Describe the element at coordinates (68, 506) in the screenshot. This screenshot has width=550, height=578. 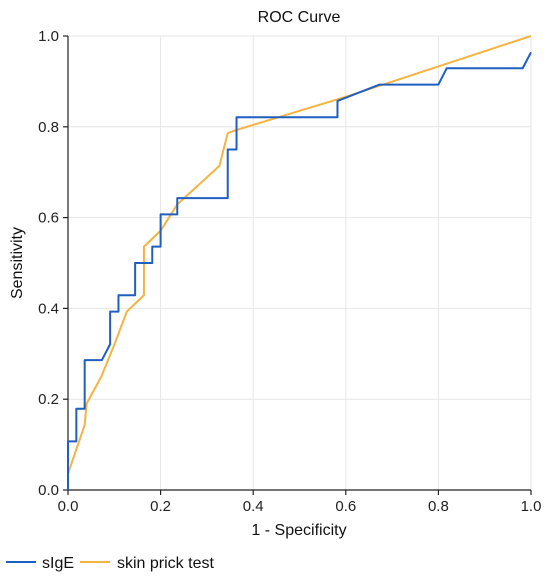
I see `x-tick-label: 0.0` at that location.